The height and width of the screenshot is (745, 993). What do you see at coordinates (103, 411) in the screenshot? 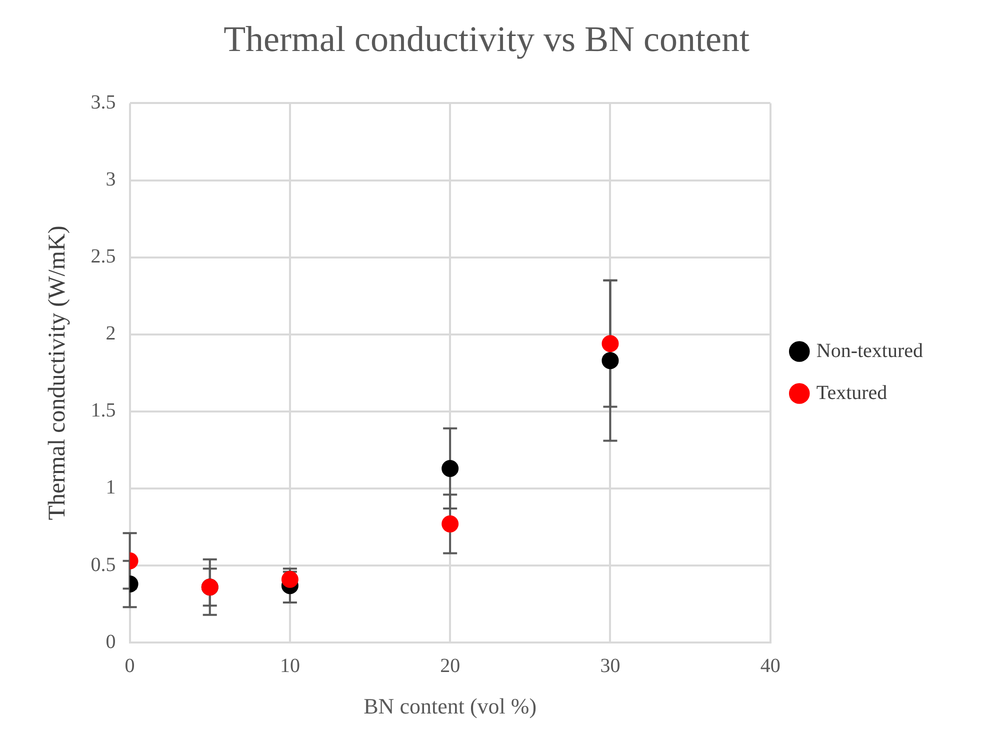
I see `y-tick-label: 1.5` at bounding box center [103, 411].